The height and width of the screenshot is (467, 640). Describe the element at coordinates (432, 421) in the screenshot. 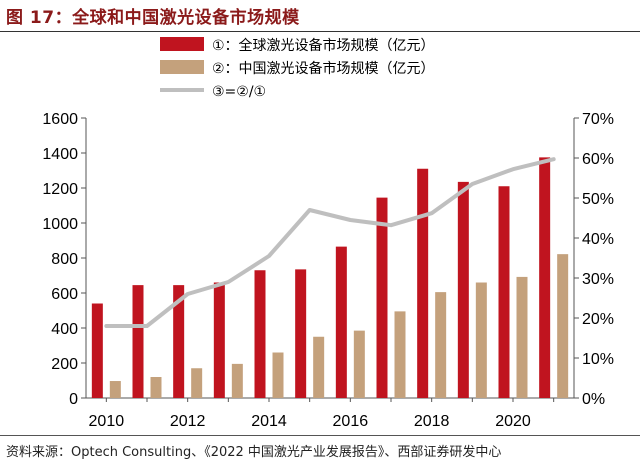

I see `x-axis-tick-label: 2018` at that location.